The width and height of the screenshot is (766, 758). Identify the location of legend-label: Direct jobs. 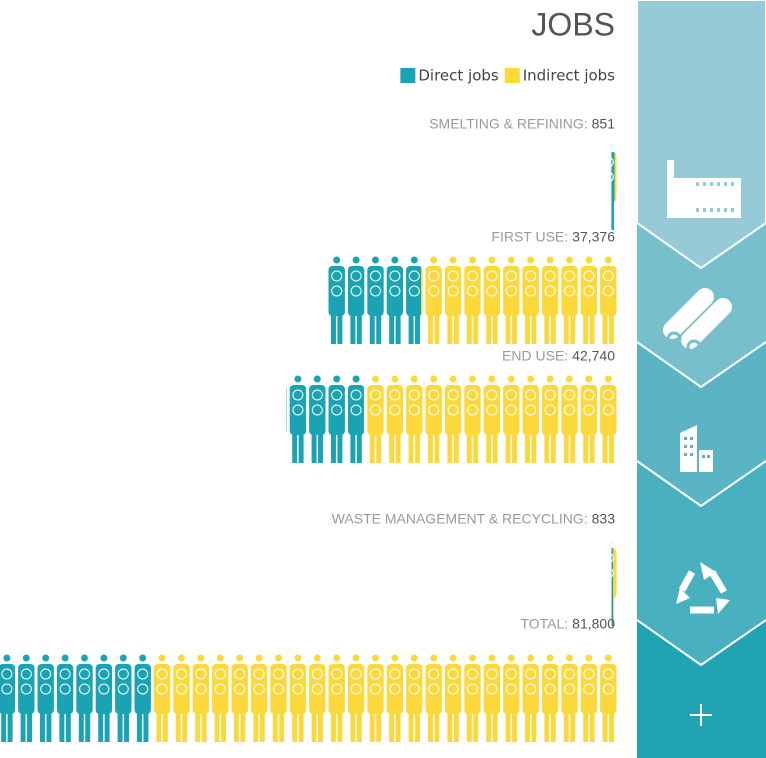
(458, 76).